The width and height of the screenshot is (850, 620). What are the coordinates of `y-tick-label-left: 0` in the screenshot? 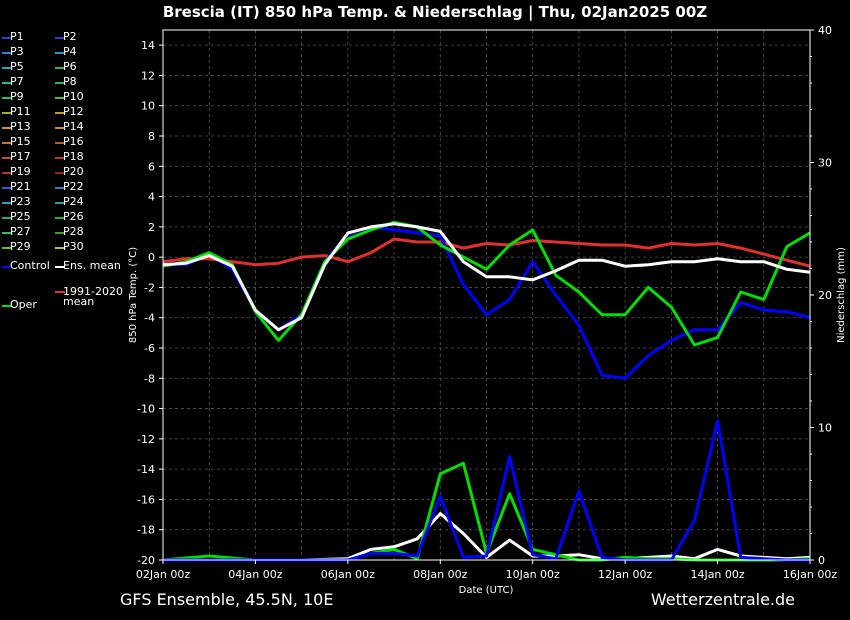 It's located at (151, 257).